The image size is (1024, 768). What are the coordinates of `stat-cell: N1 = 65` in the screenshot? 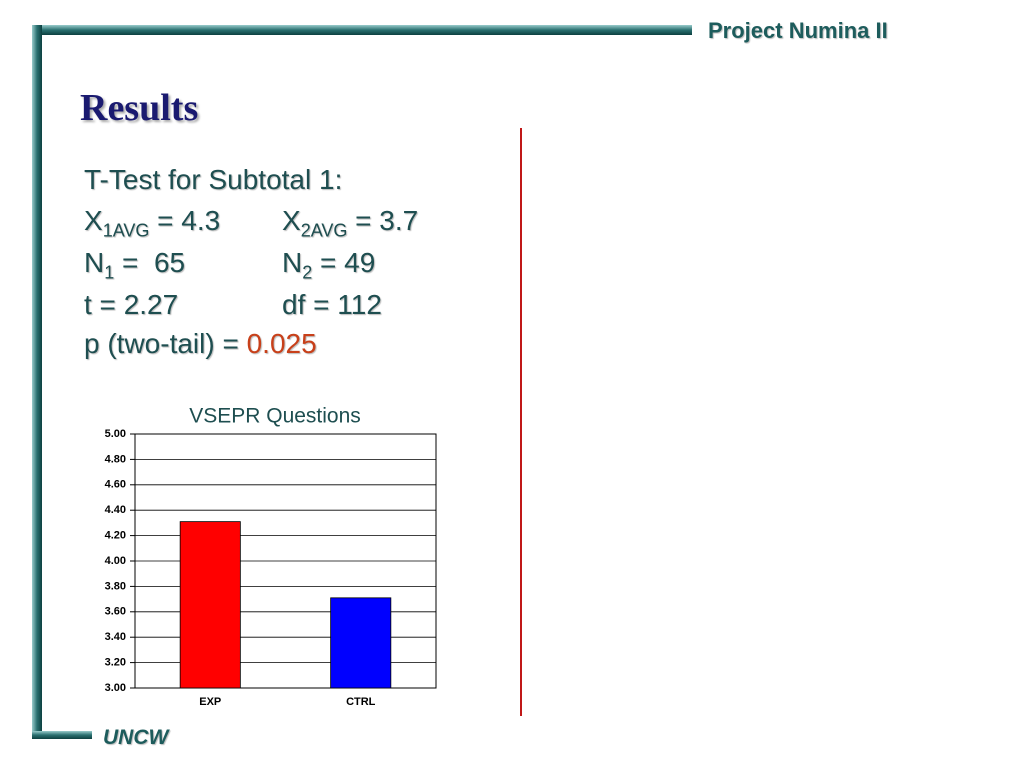 It's located at (134, 265).